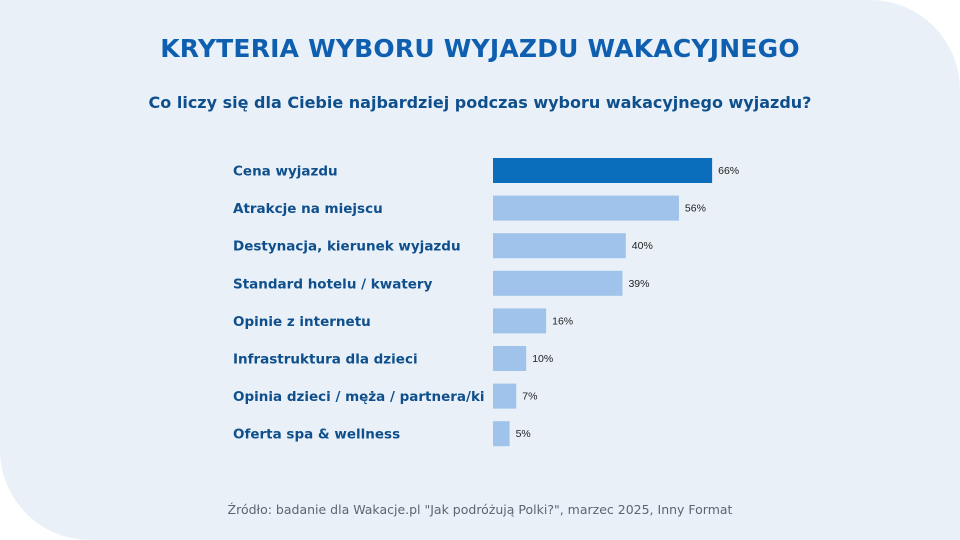  Describe the element at coordinates (523, 434) in the screenshot. I see `value-label: 5%` at that location.